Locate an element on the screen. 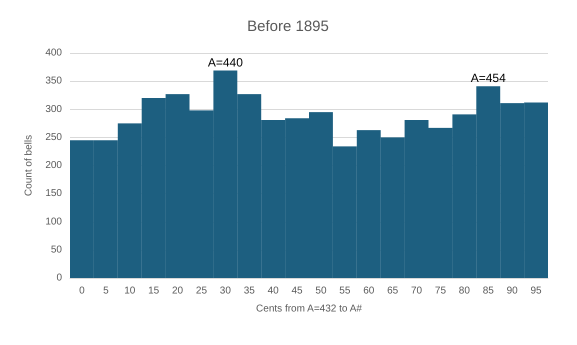  chart-title: Before 1895 is located at coordinates (288, 26).